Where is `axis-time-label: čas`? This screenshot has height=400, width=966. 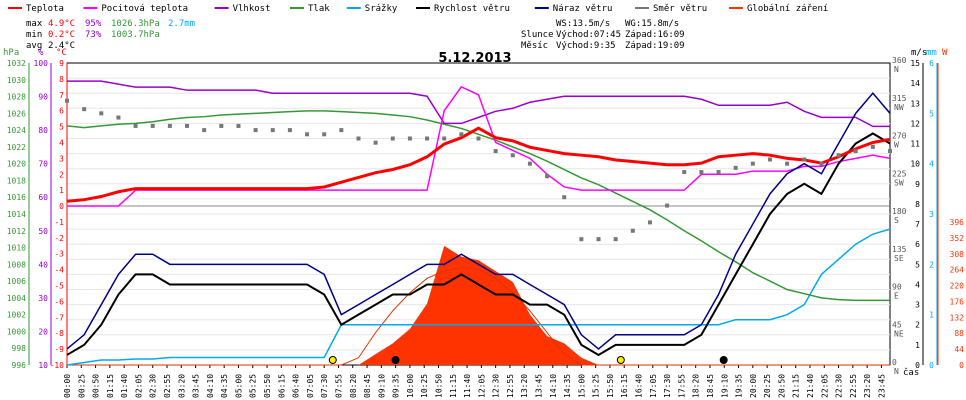
axis-time-label: čas is located at coordinates (911, 372).